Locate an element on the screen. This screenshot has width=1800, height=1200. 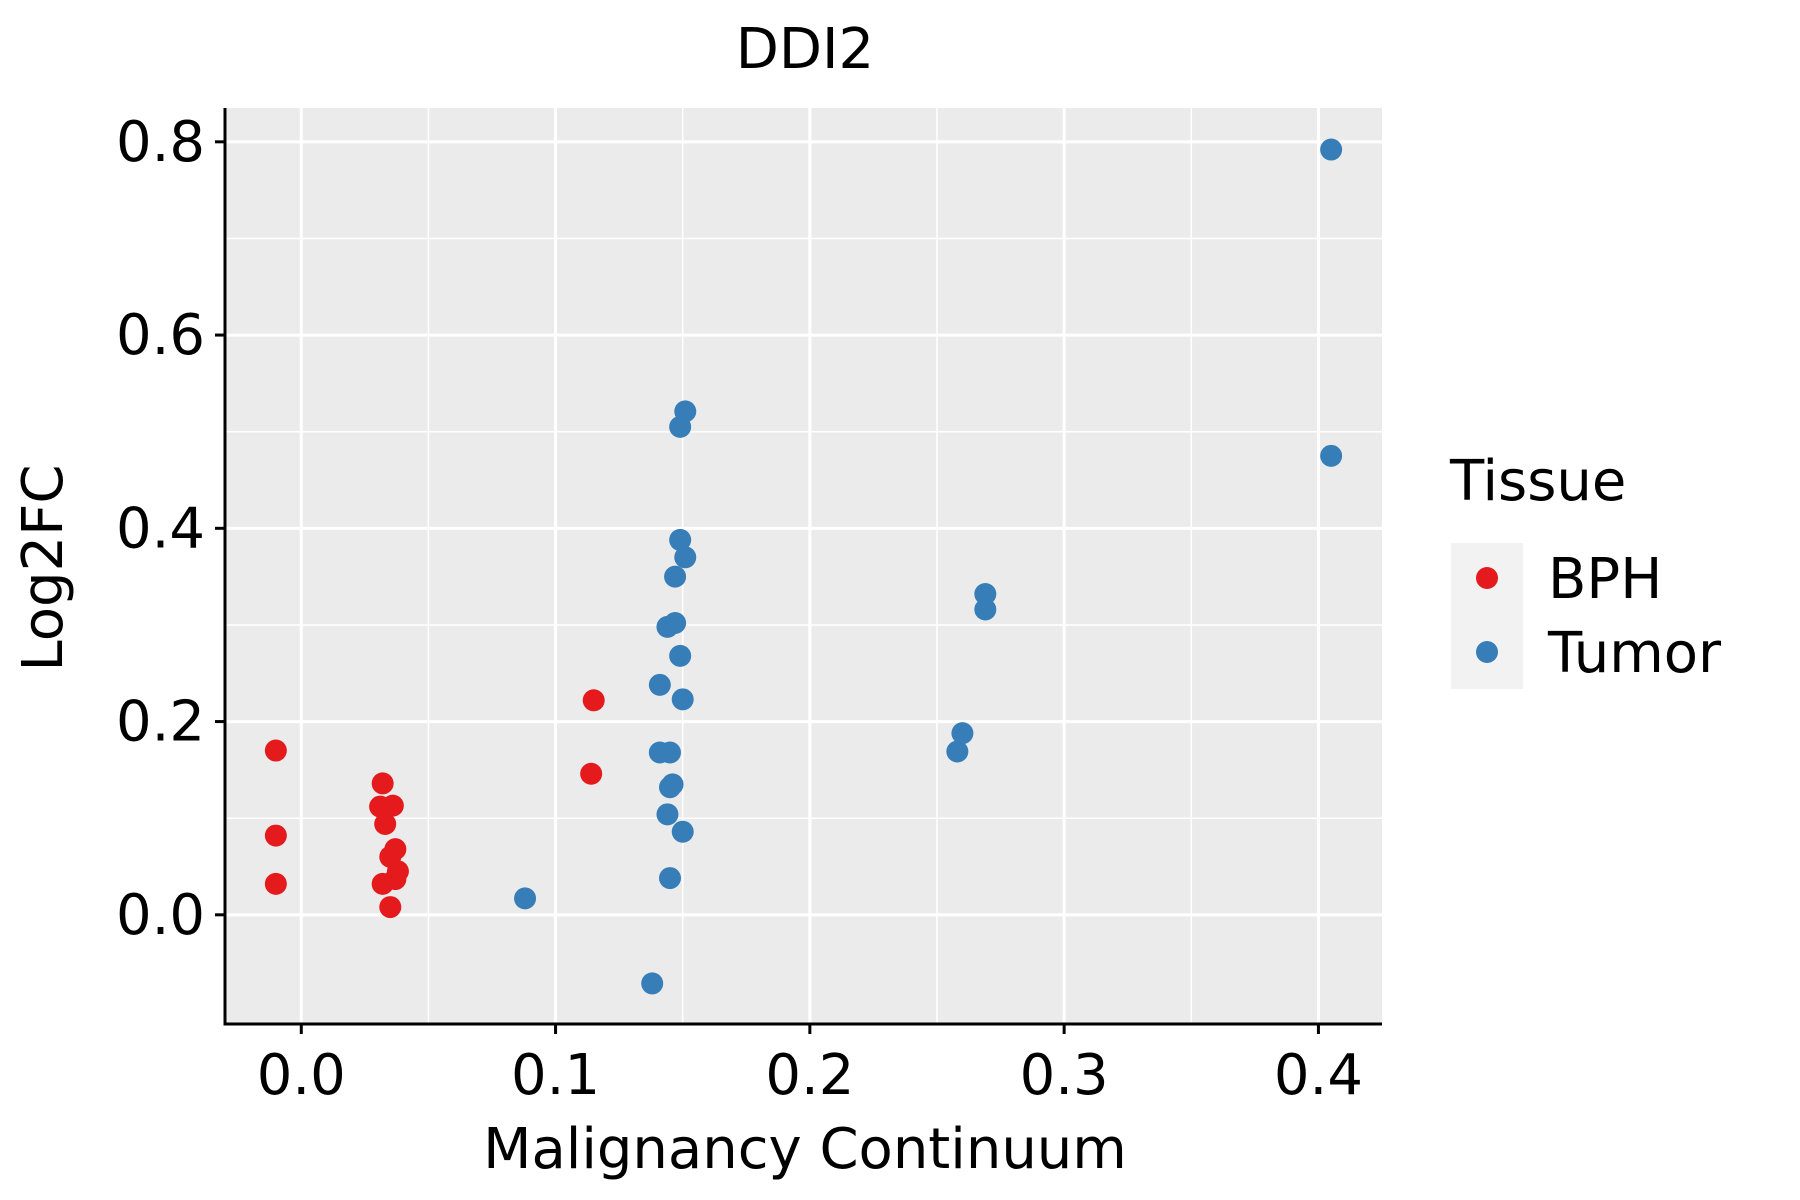
legend-label-bph: BPH is located at coordinates (1605, 579).